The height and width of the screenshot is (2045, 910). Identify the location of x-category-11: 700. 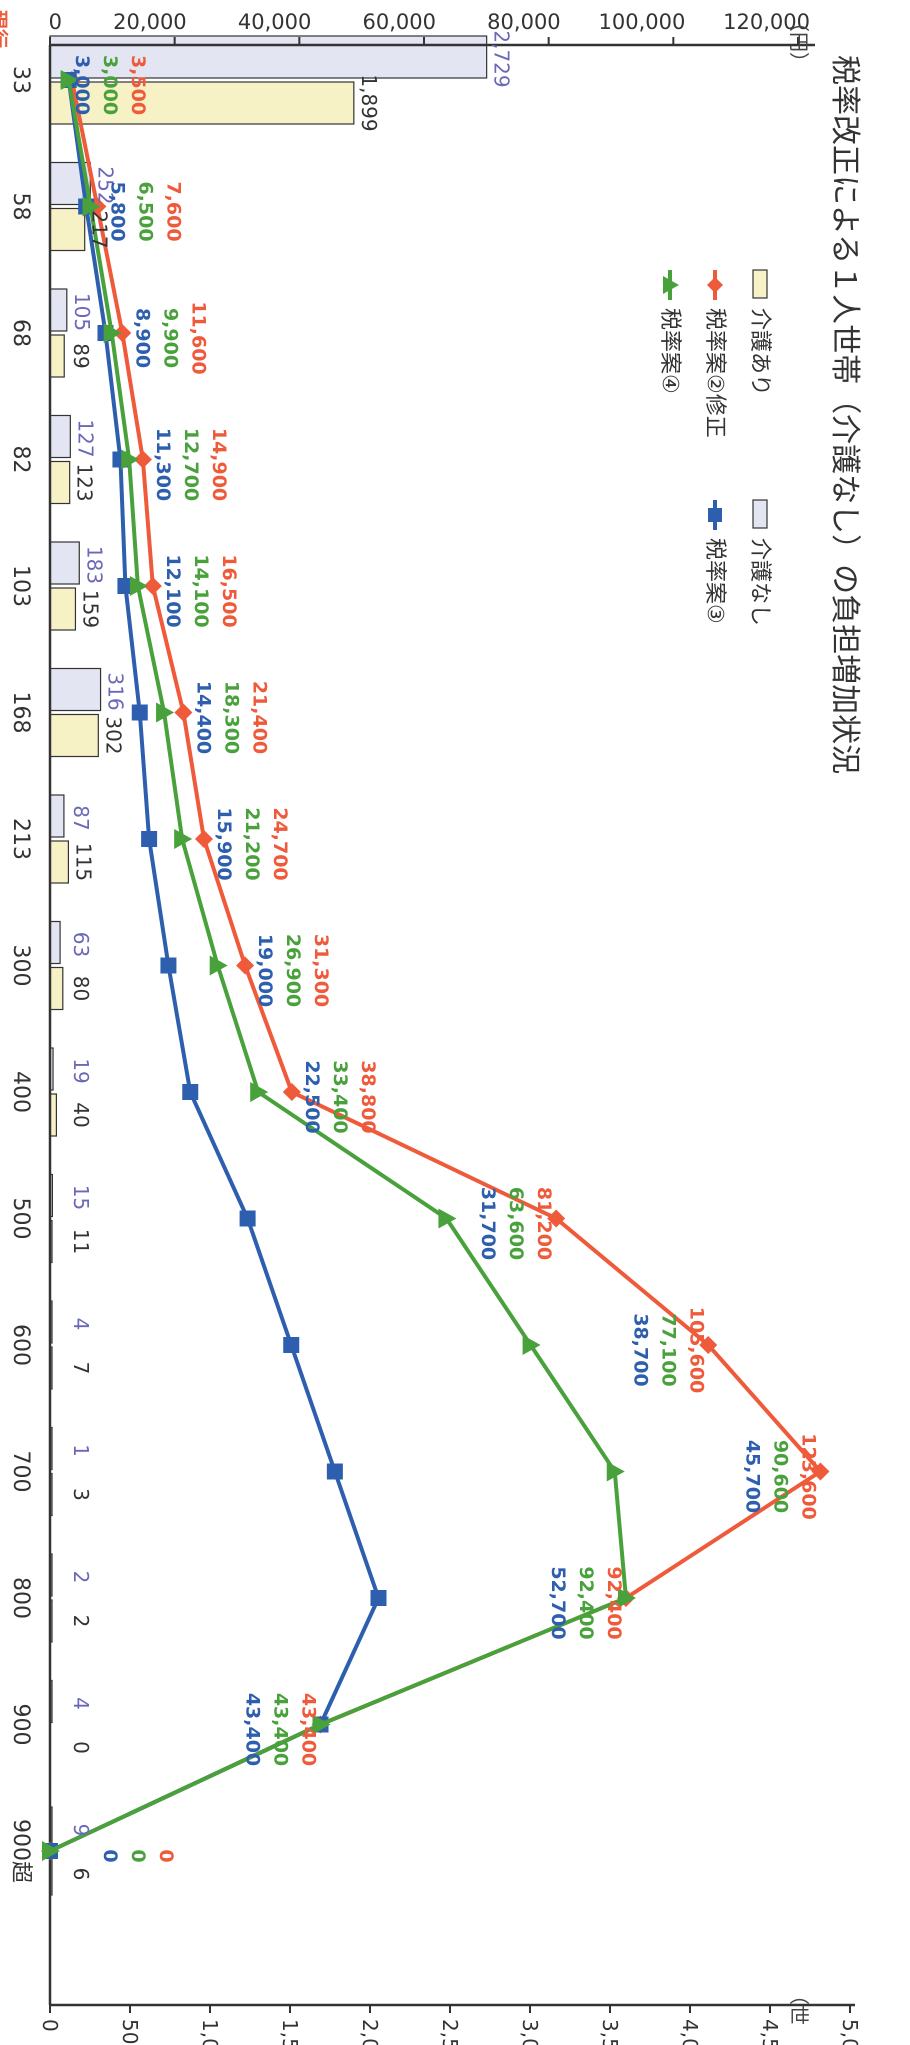
(20, 1472).